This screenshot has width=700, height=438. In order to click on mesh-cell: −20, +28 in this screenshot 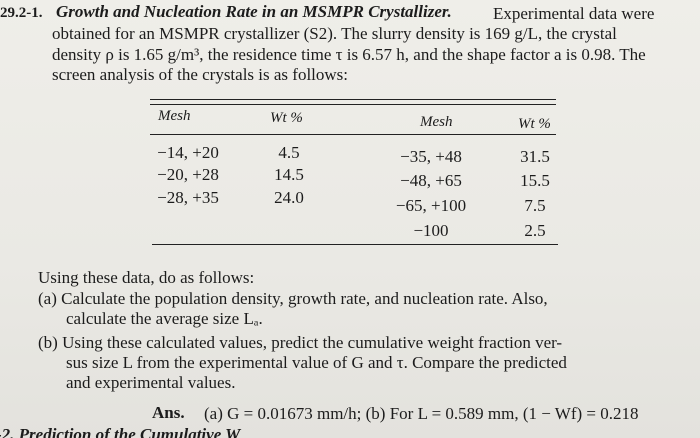, I will do `click(188, 174)`.